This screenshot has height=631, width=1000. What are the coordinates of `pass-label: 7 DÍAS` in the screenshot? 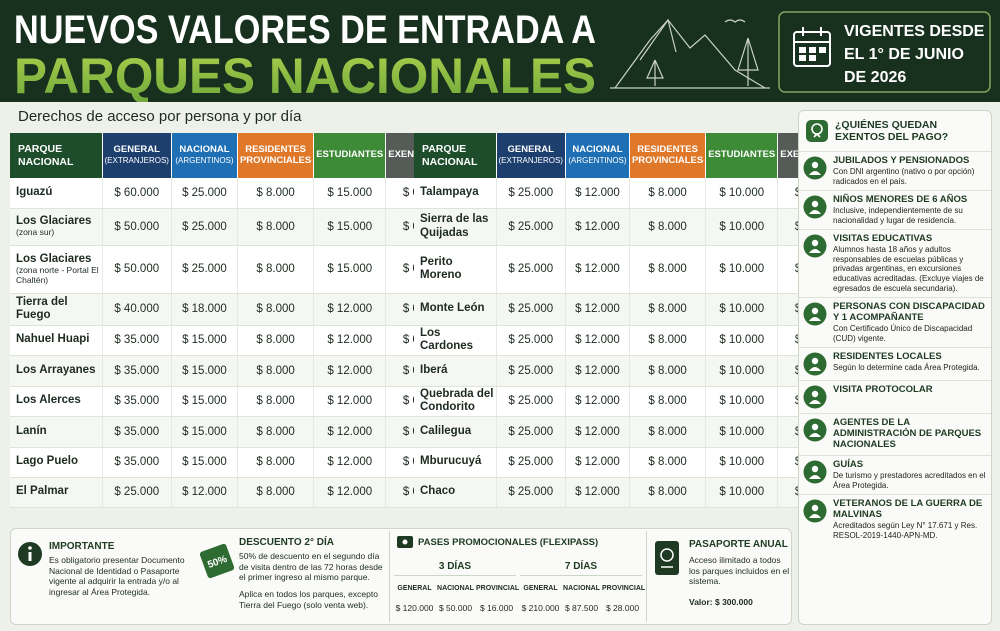 It's located at (581, 568).